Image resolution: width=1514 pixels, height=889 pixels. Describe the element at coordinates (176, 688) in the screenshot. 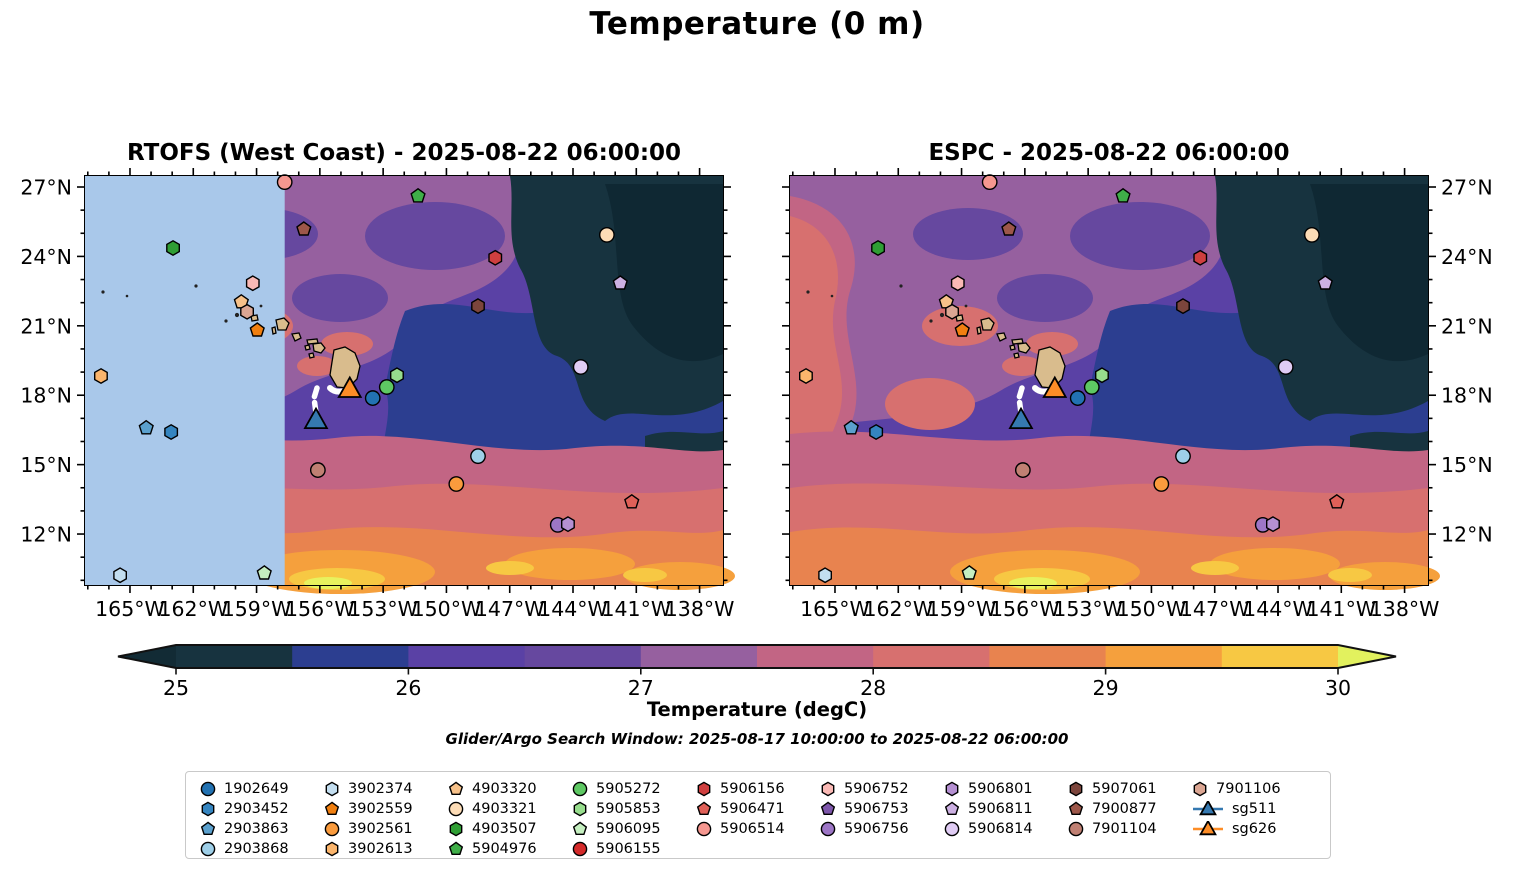

I see `colorbar-tick-label: 25` at that location.